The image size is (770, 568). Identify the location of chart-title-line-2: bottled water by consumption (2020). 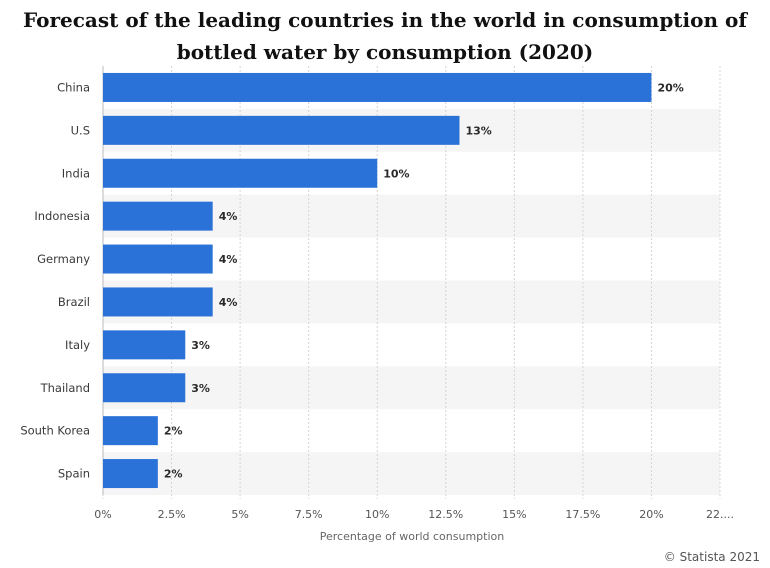
(385, 52).